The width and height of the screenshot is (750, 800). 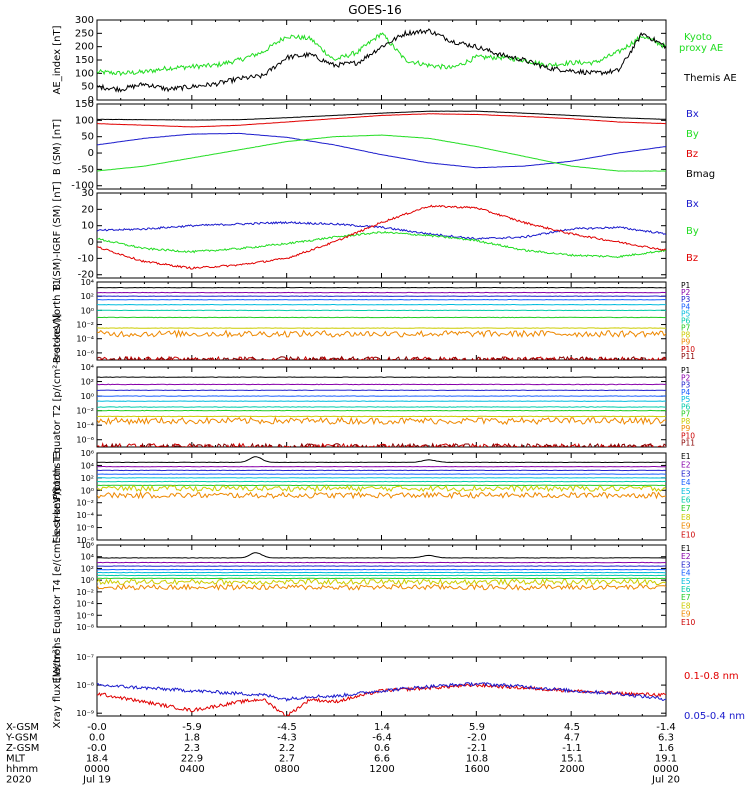 What do you see at coordinates (477, 738) in the screenshot?
I see `orbit-value: -2.0` at bounding box center [477, 738].